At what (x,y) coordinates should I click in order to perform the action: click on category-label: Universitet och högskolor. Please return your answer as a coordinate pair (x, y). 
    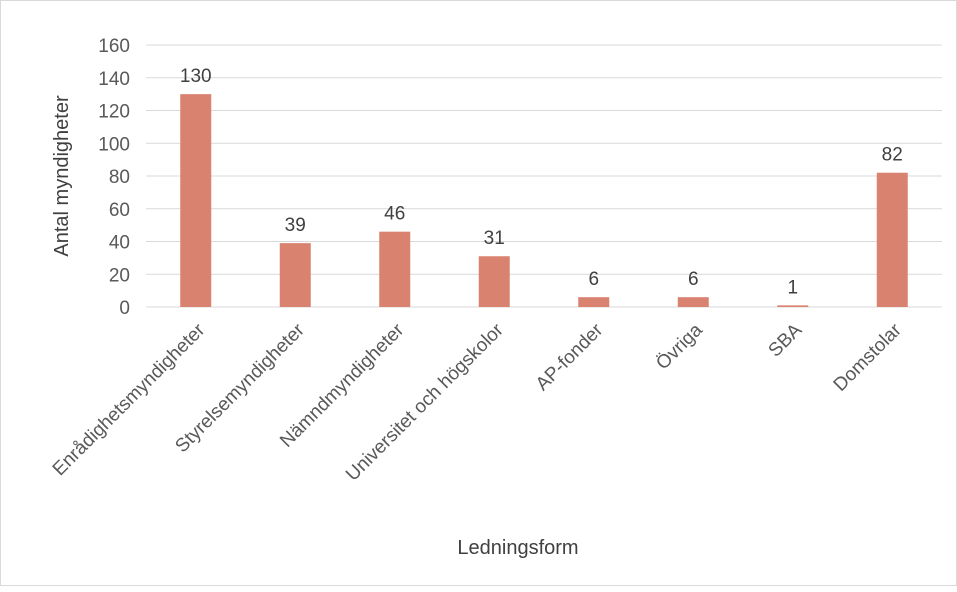
    Looking at the image, I should click on (425, 402).